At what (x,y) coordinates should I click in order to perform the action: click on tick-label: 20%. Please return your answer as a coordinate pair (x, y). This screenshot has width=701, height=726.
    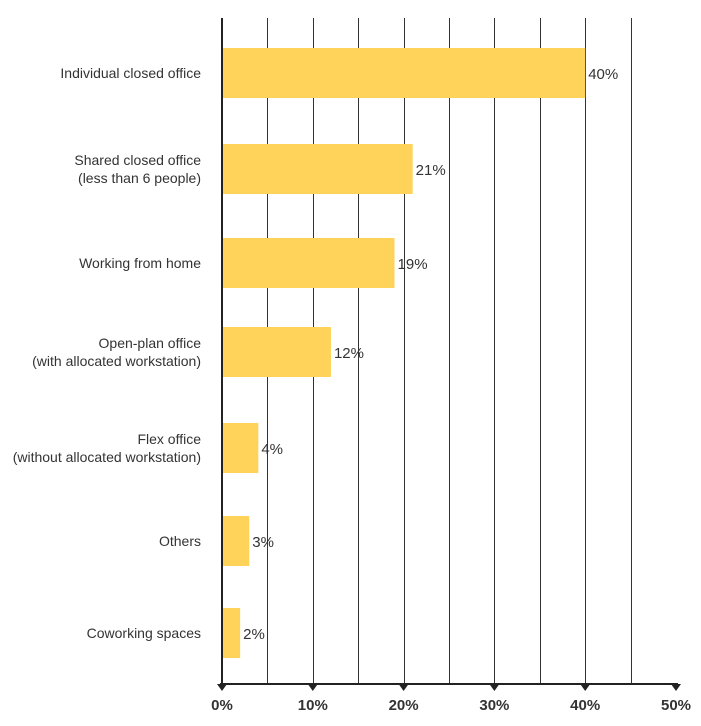
    Looking at the image, I should click on (404, 705).